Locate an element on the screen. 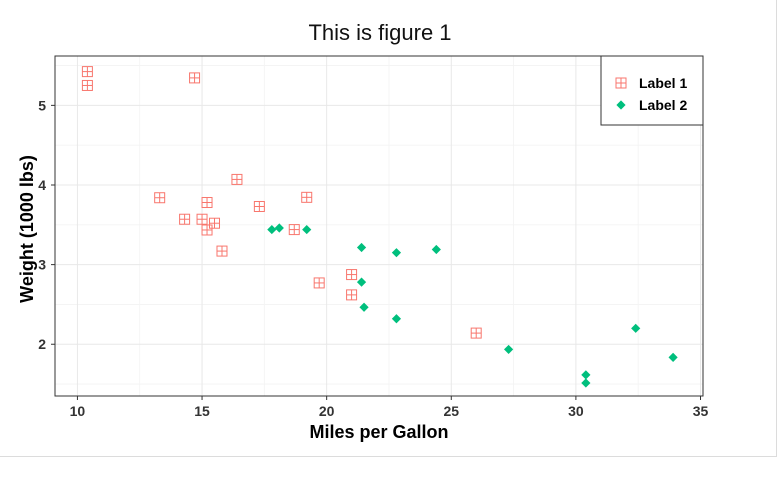  x-axis-title: Miles per Gallon is located at coordinates (378, 432).